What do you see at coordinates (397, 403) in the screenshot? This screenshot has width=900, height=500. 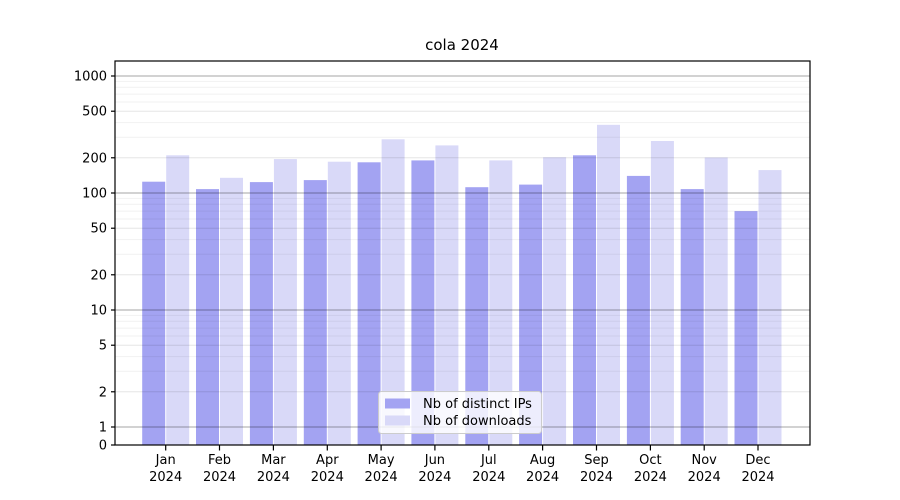 I see `legend-swatch-distinct-ips` at bounding box center [397, 403].